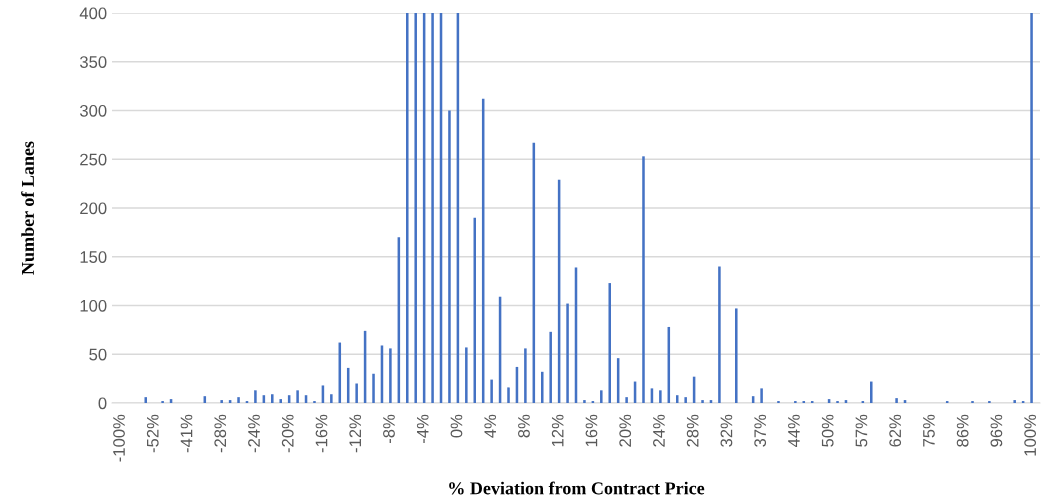  What do you see at coordinates (287, 433) in the screenshot?
I see `x-tick-label: -20%` at bounding box center [287, 433].